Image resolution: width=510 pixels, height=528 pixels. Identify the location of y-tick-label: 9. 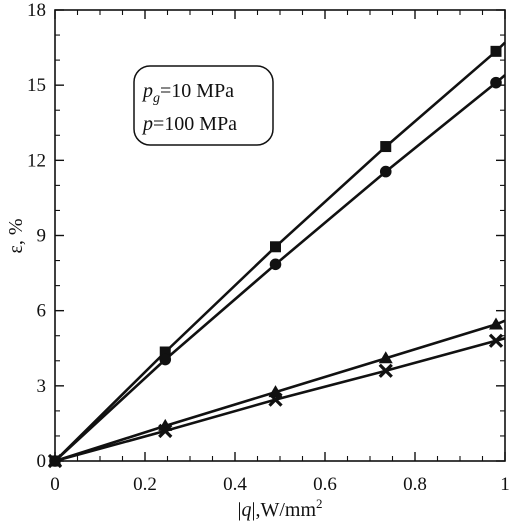
(42, 236).